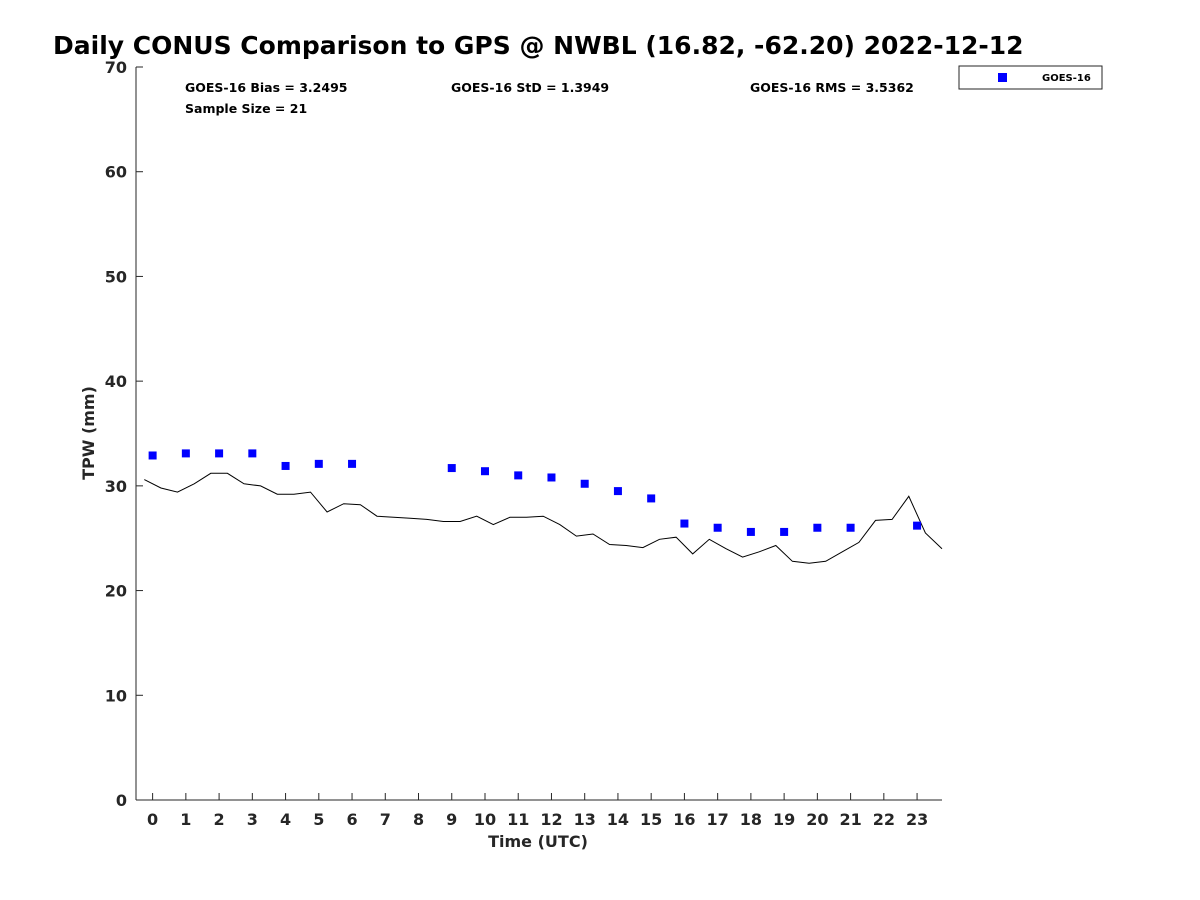  I want to click on x-tick-label: 19, so click(784, 819).